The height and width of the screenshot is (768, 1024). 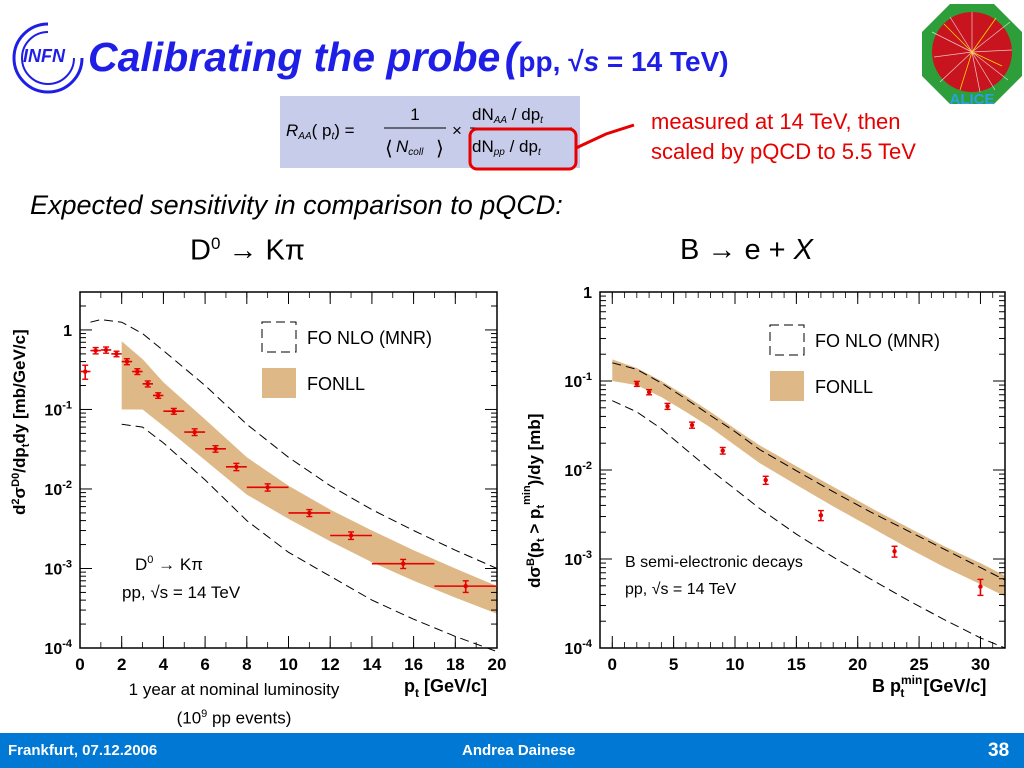 What do you see at coordinates (44, 56) in the screenshot?
I see `infn-logo-text: INFN` at bounding box center [44, 56].